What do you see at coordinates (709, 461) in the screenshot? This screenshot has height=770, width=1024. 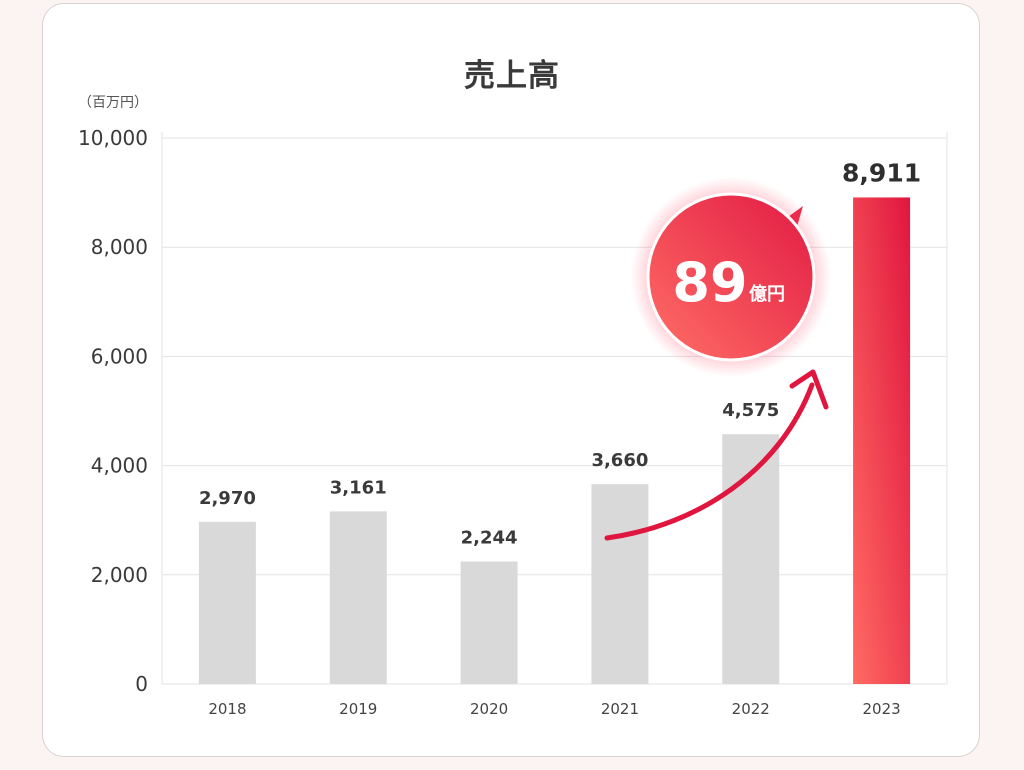 I see `trend-arrow` at bounding box center [709, 461].